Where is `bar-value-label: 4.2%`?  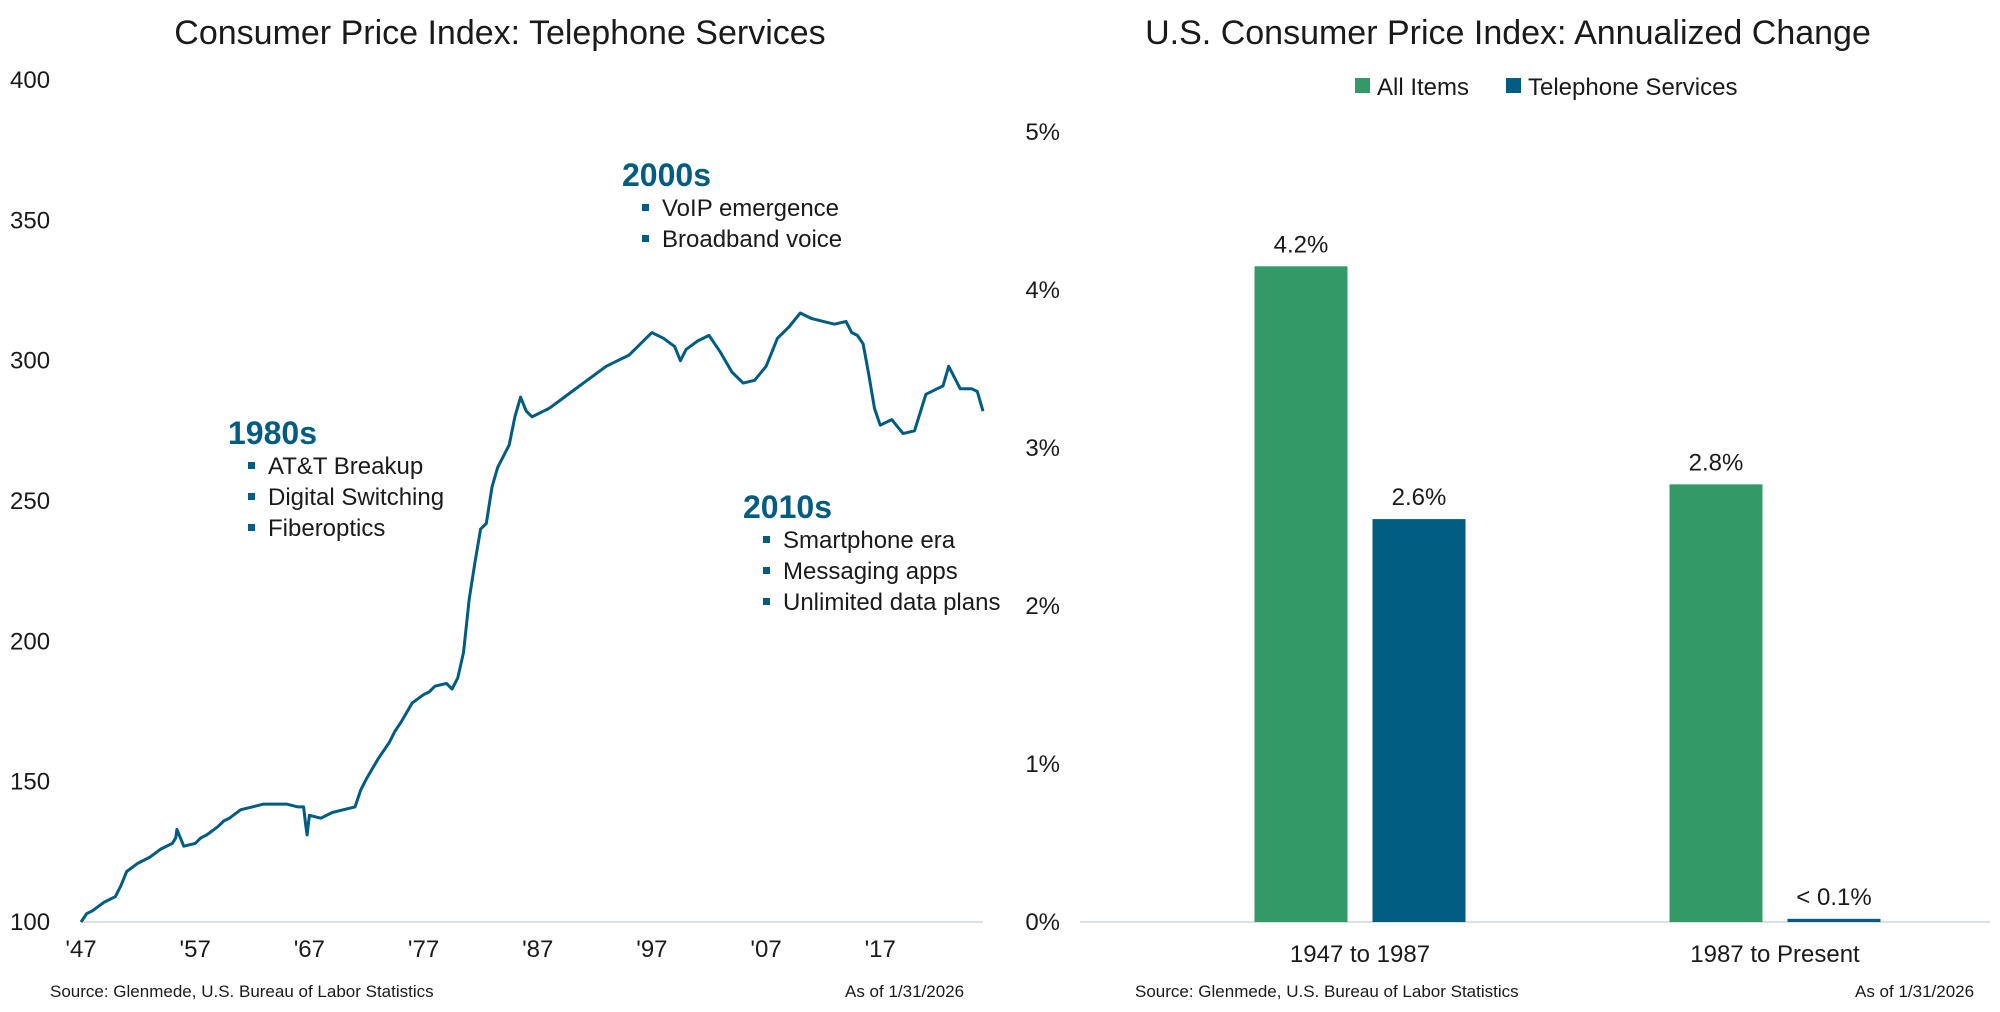 bar-value-label: 4.2% is located at coordinates (1301, 244).